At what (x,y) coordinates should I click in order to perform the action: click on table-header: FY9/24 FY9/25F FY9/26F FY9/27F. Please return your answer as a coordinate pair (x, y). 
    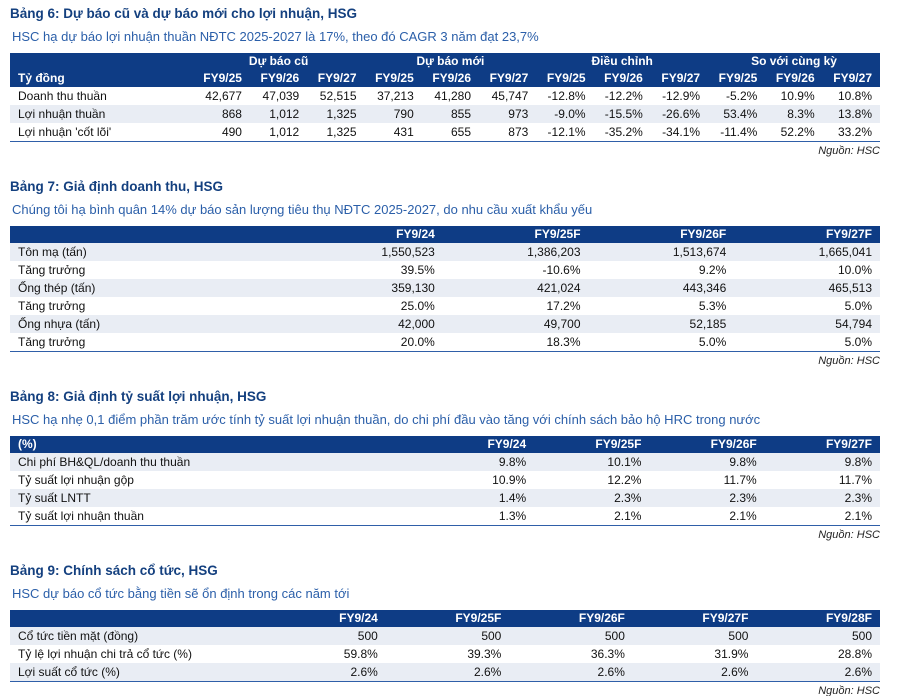
    Looking at the image, I should click on (445, 234).